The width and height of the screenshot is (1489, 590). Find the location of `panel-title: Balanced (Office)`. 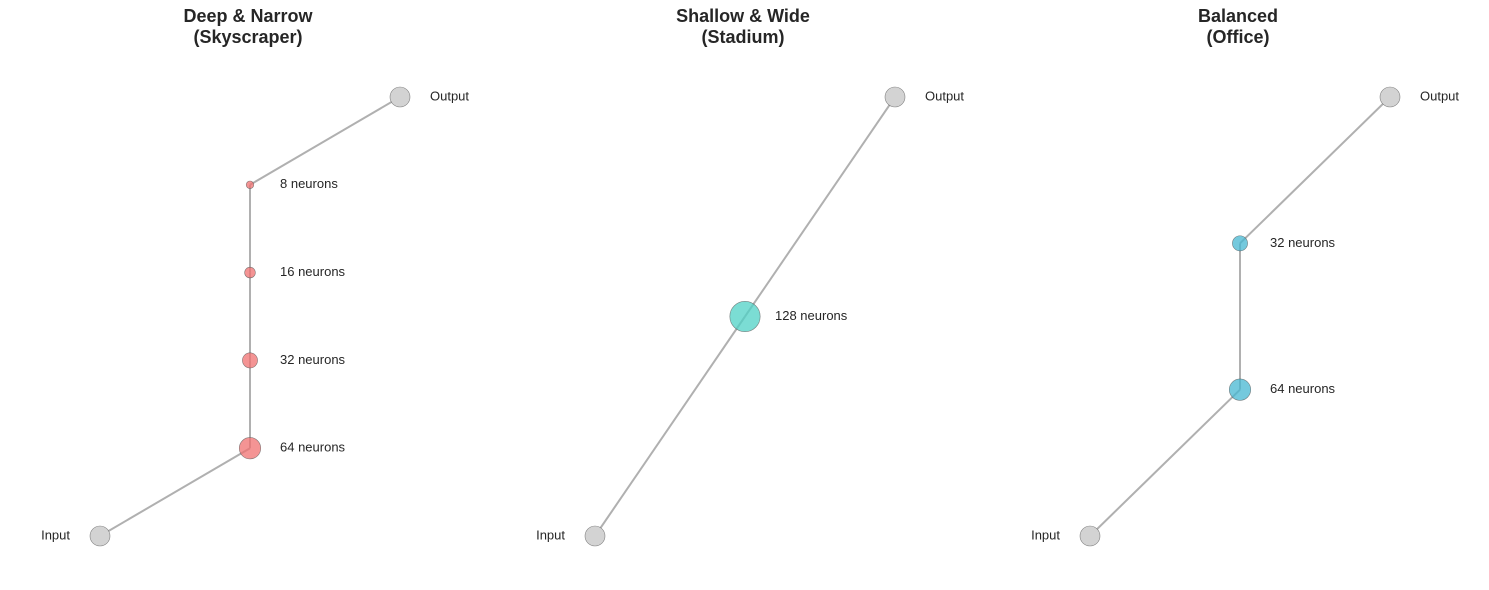

panel-title: Balanced (Office) is located at coordinates (1238, 26).